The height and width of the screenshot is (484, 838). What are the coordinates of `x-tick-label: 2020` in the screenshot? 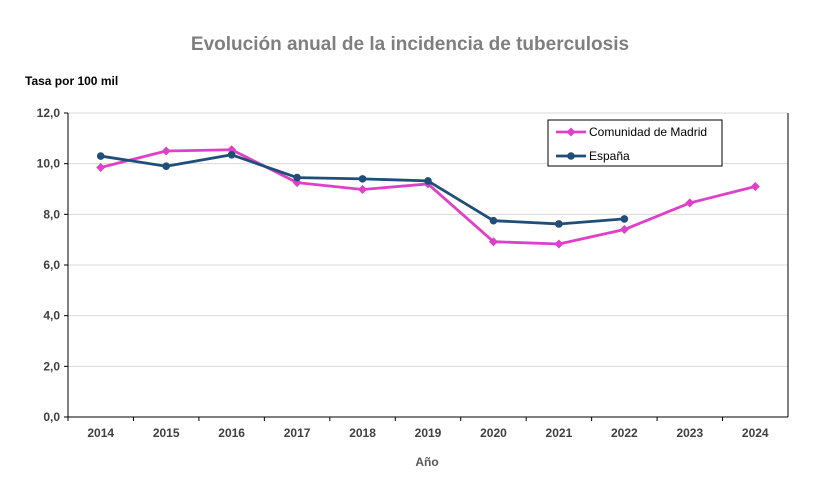 It's located at (493, 433).